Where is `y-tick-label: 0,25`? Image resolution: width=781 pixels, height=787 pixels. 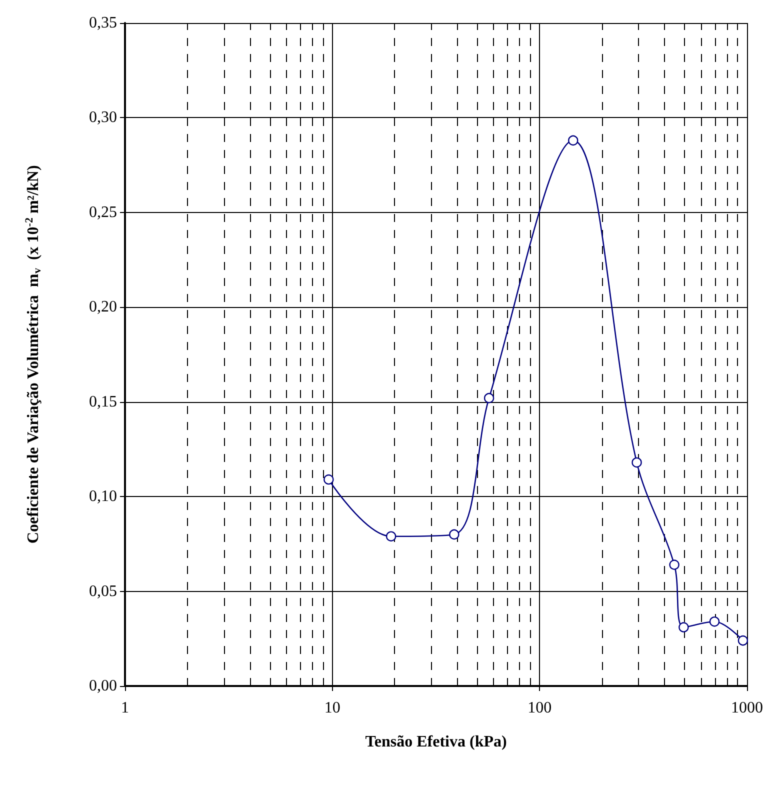 y-tick-label: 0,25 is located at coordinates (103, 212).